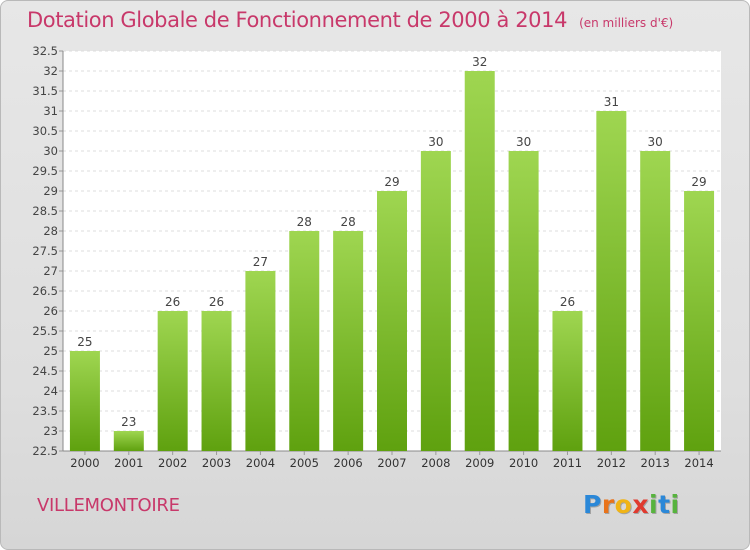 The height and width of the screenshot is (550, 750). What do you see at coordinates (304, 463) in the screenshot?
I see `x-tick-label: 2005` at bounding box center [304, 463].